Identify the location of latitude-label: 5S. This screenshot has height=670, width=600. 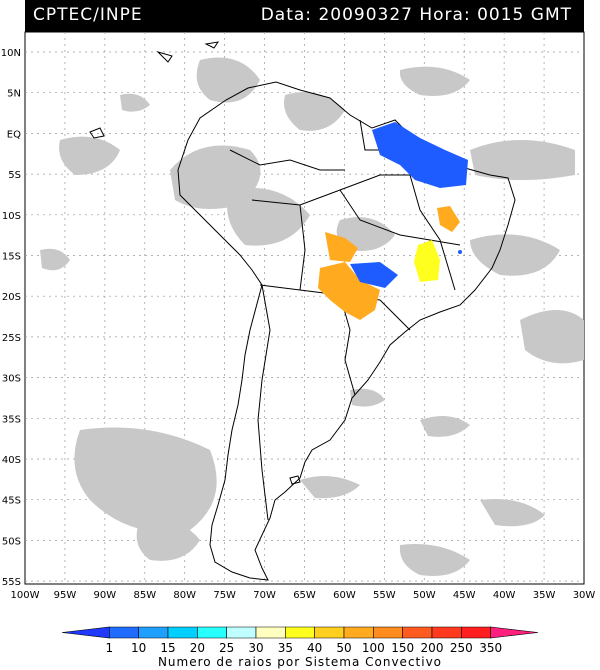
(14, 175).